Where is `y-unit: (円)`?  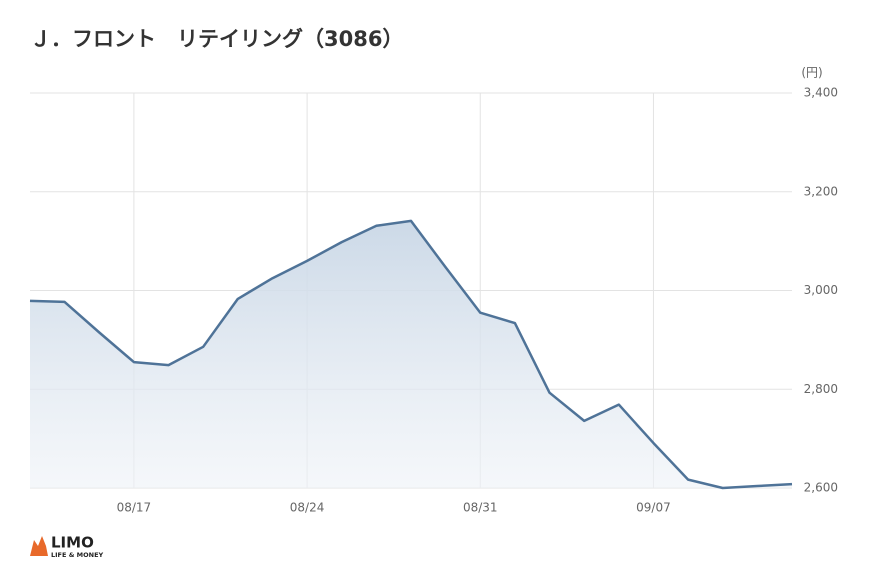
y-unit: (円) is located at coordinates (811, 73).